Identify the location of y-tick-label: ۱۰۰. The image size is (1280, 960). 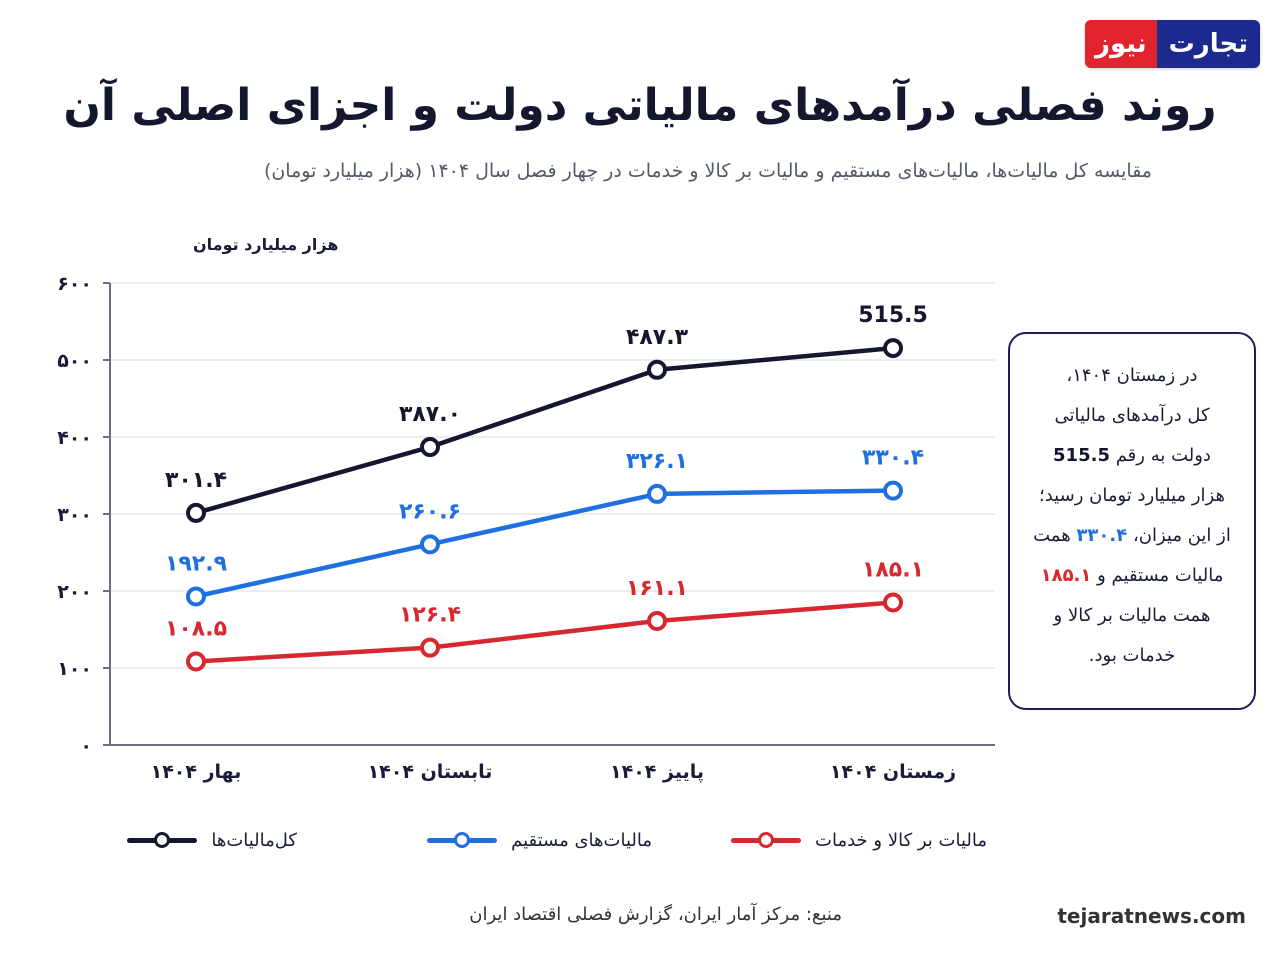
(74, 669).